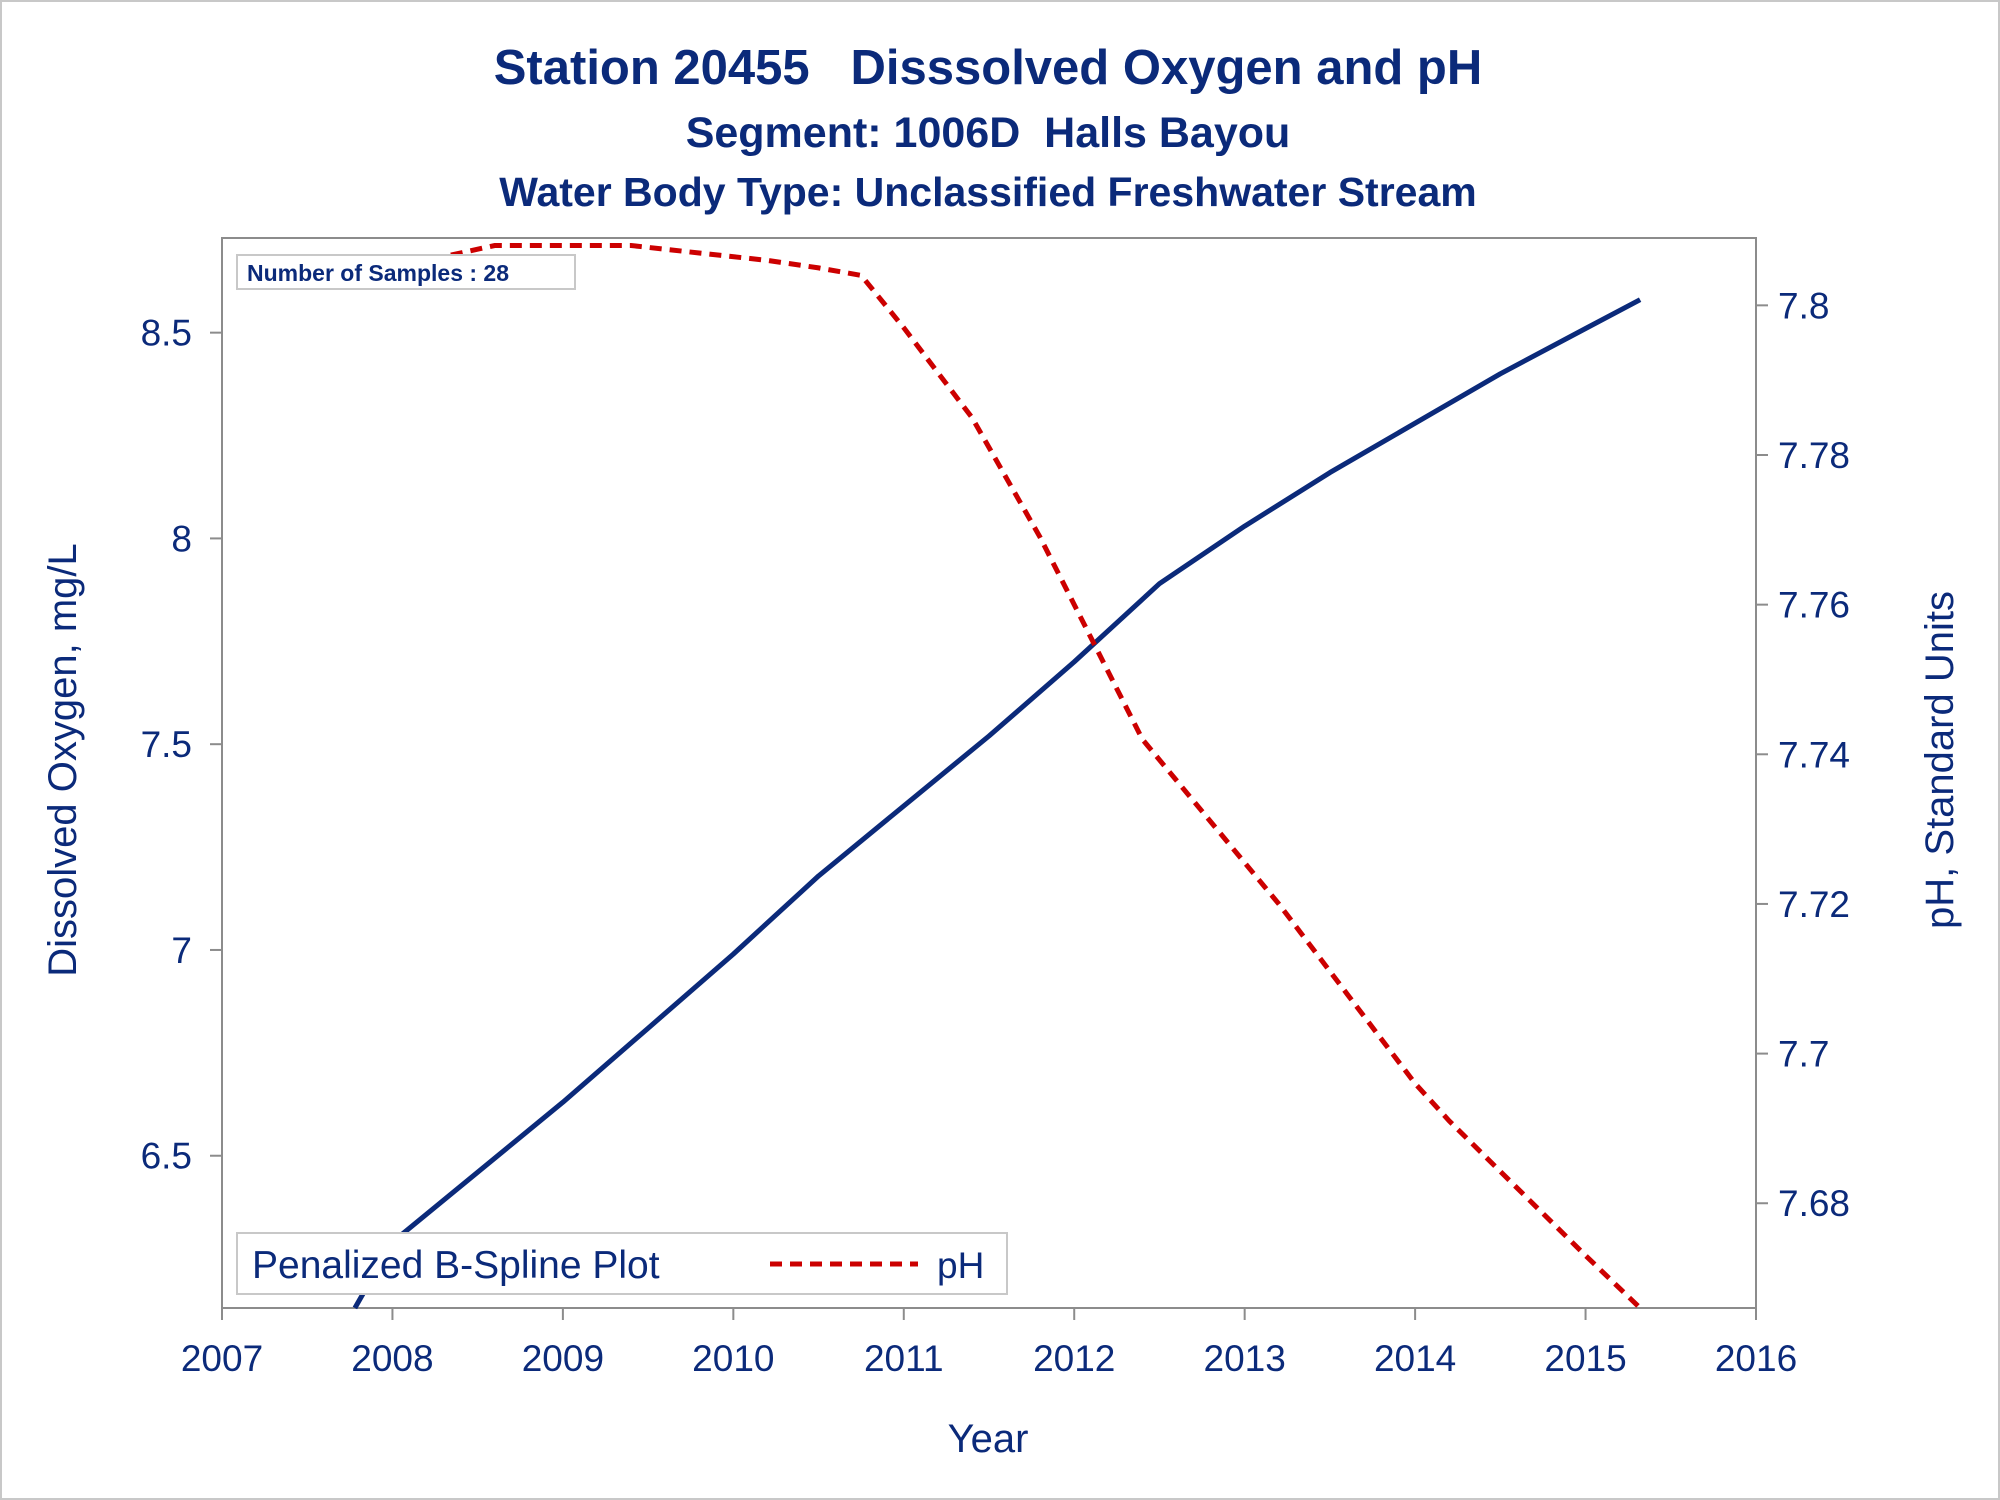 The height and width of the screenshot is (1500, 2000). What do you see at coordinates (1074, 1358) in the screenshot?
I see `x-tick-label: 2012` at bounding box center [1074, 1358].